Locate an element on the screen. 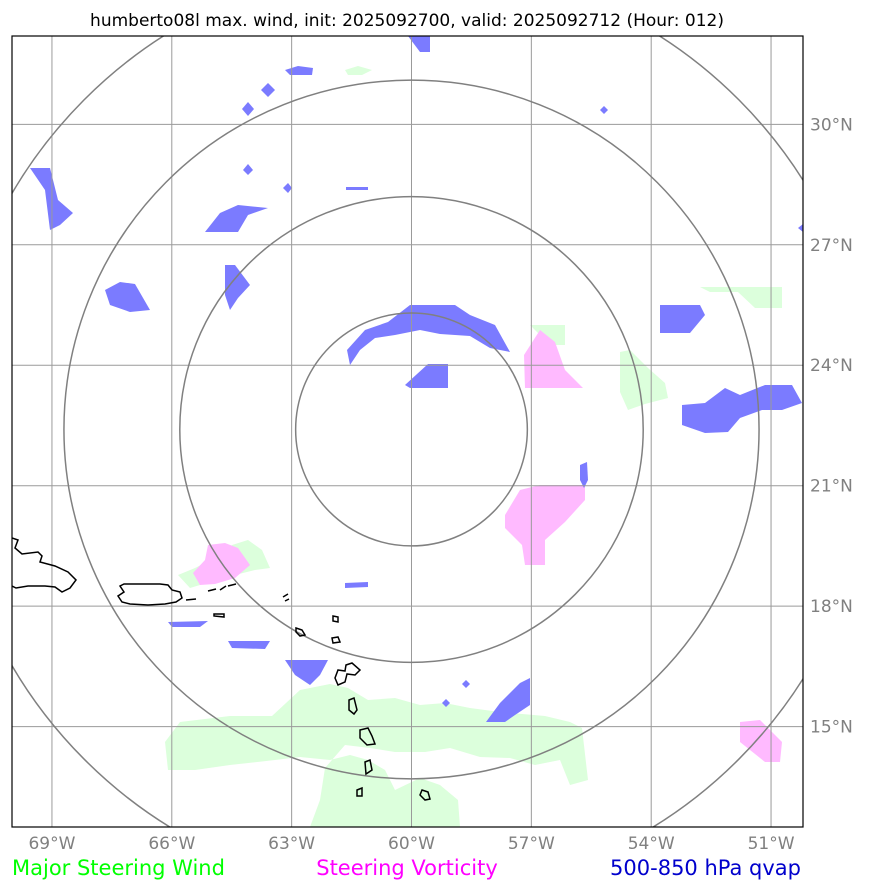  coast-virgin-islands is located at coordinates (211, 592).